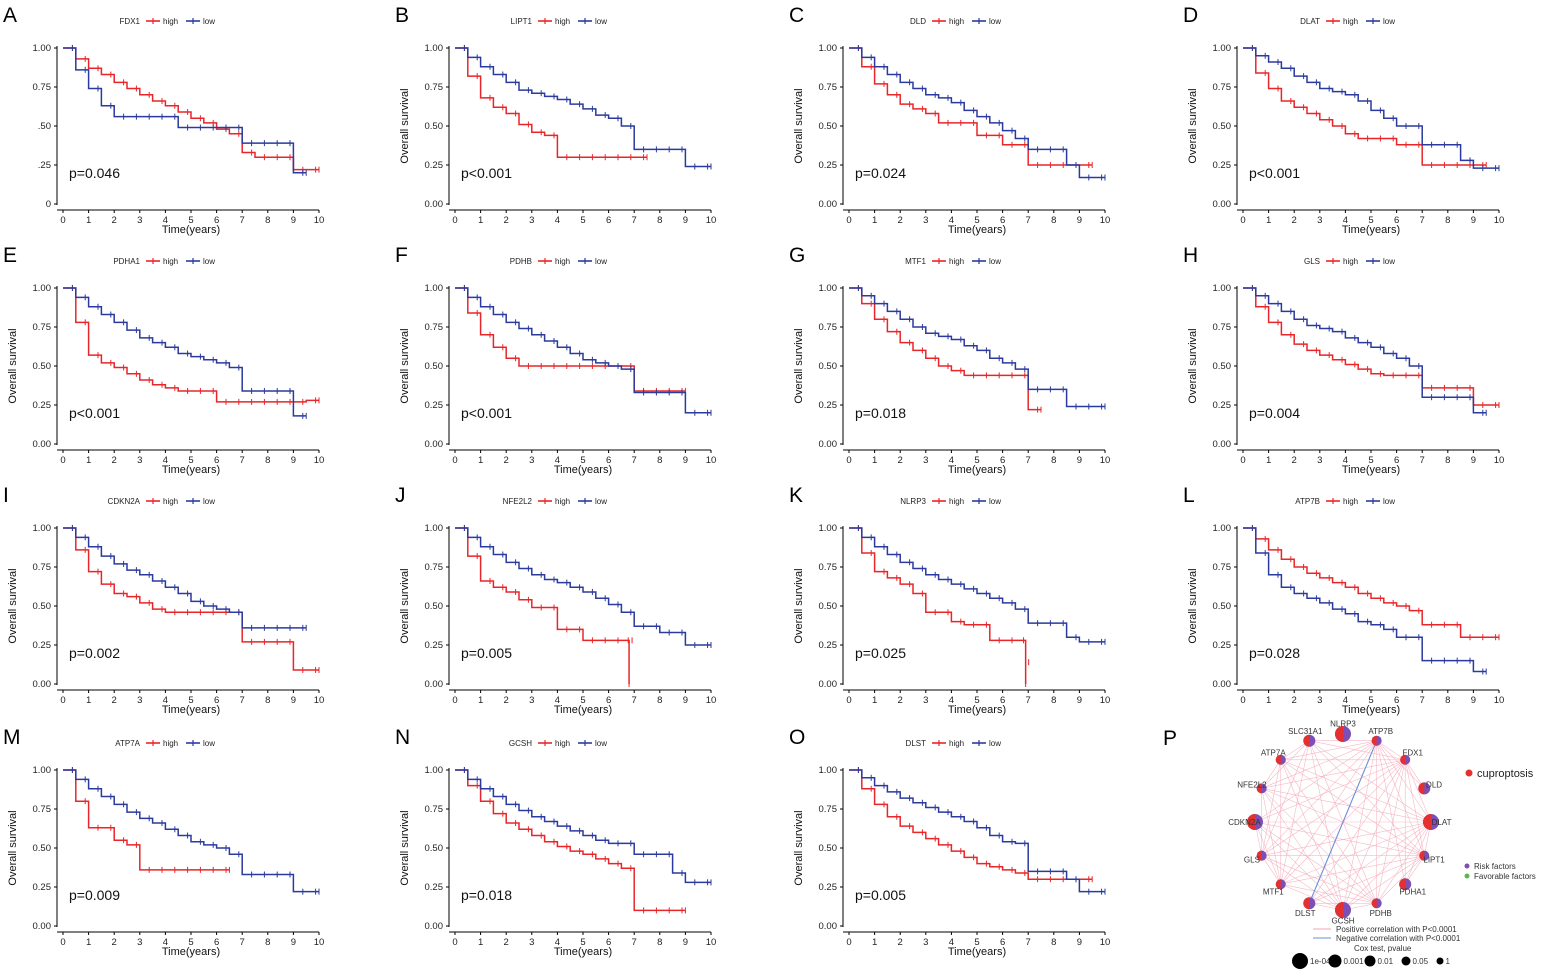 This screenshot has width=1545, height=976. Describe the element at coordinates (1273, 892) in the screenshot. I see `network-node-label: MTF1` at that location.